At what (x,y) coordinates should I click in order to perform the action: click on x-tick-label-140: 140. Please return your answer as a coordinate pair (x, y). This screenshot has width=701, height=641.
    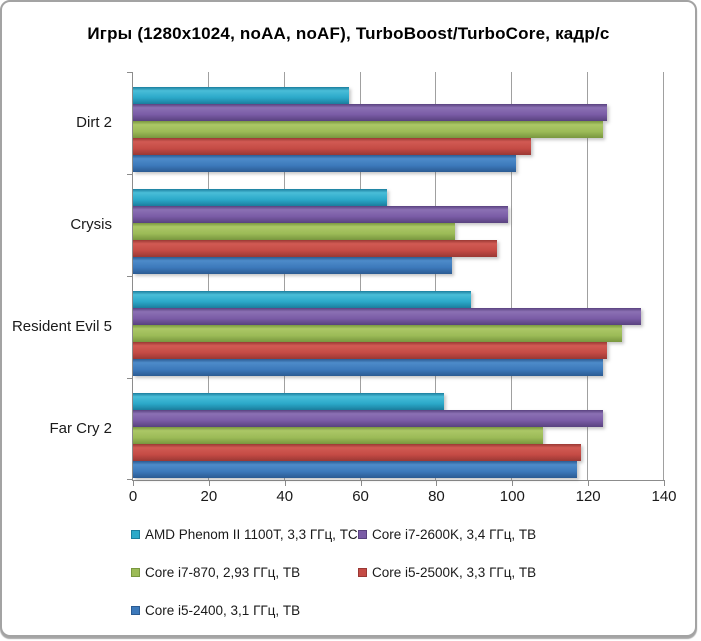
    Looking at the image, I should click on (664, 496).